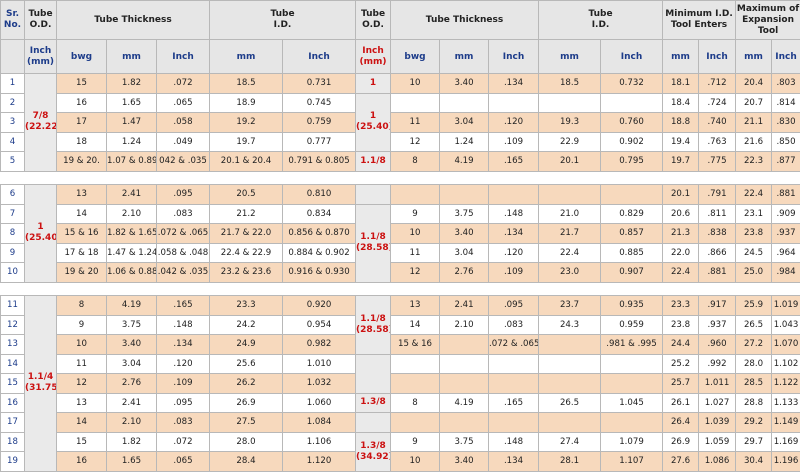 This screenshot has width=800, height=472. I want to click on id-inch-cell: 0.856 & 0.870, so click(319, 233).